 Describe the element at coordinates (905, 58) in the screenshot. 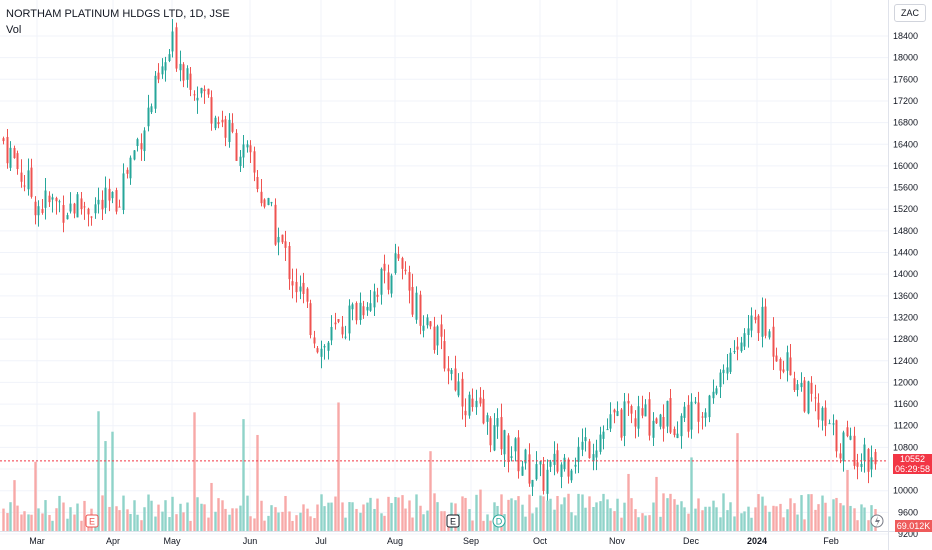

I see `y-tick-label: 18000` at that location.